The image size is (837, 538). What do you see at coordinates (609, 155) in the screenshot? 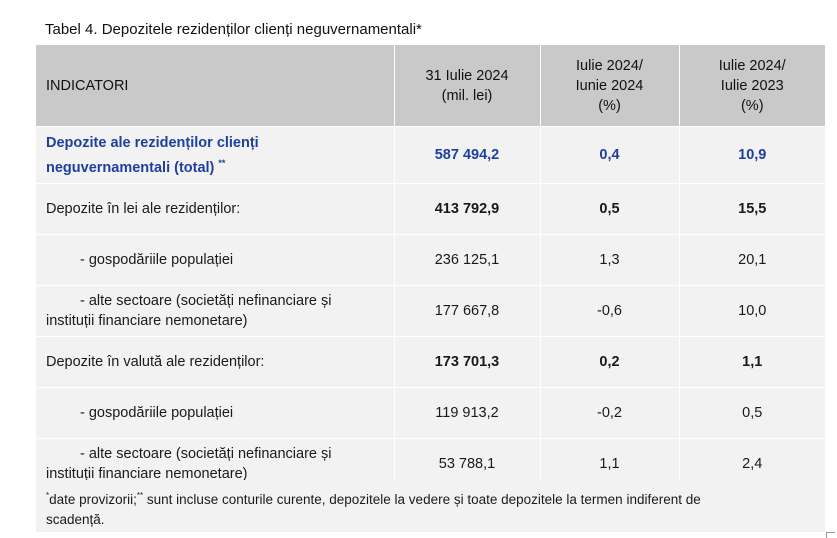
I see `cell-mom: 0,4` at bounding box center [609, 155].